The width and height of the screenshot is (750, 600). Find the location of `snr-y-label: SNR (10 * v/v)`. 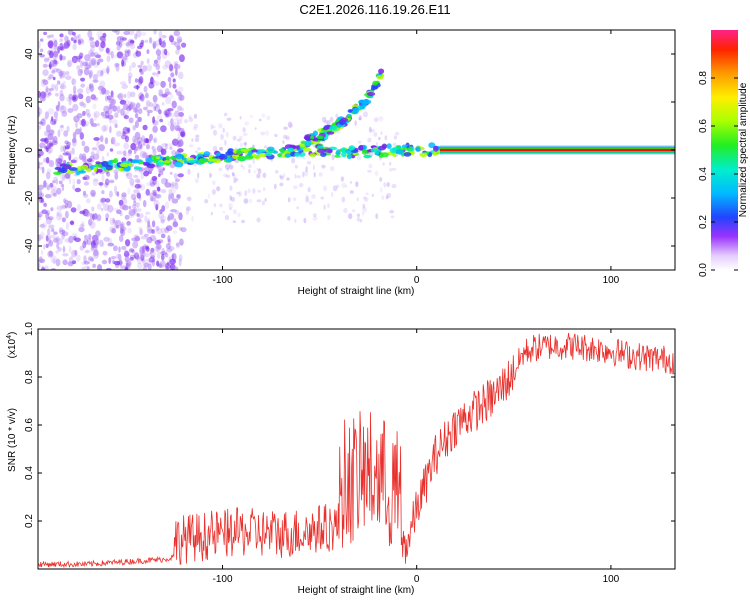

snr-y-label: SNR (10 * v/v) is located at coordinates (12, 440).